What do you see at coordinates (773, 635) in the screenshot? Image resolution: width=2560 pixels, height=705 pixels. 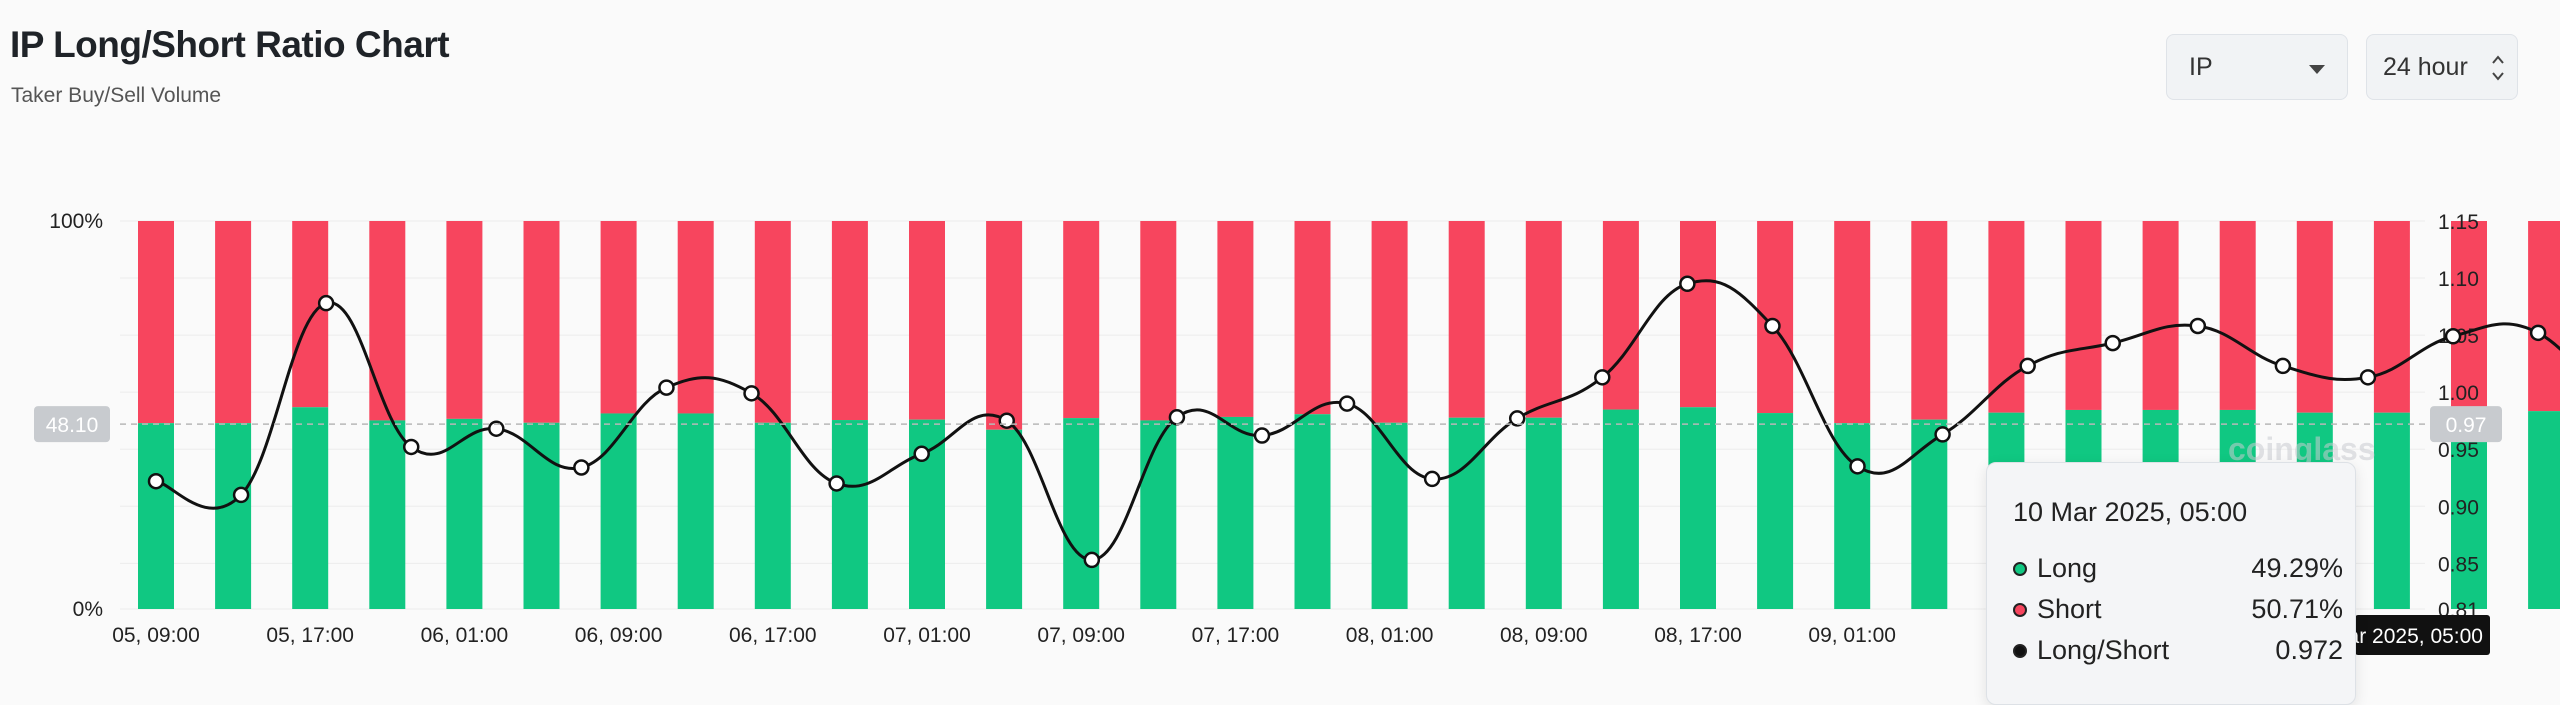 I see `x-tick-label: 06, 17:00` at bounding box center [773, 635].